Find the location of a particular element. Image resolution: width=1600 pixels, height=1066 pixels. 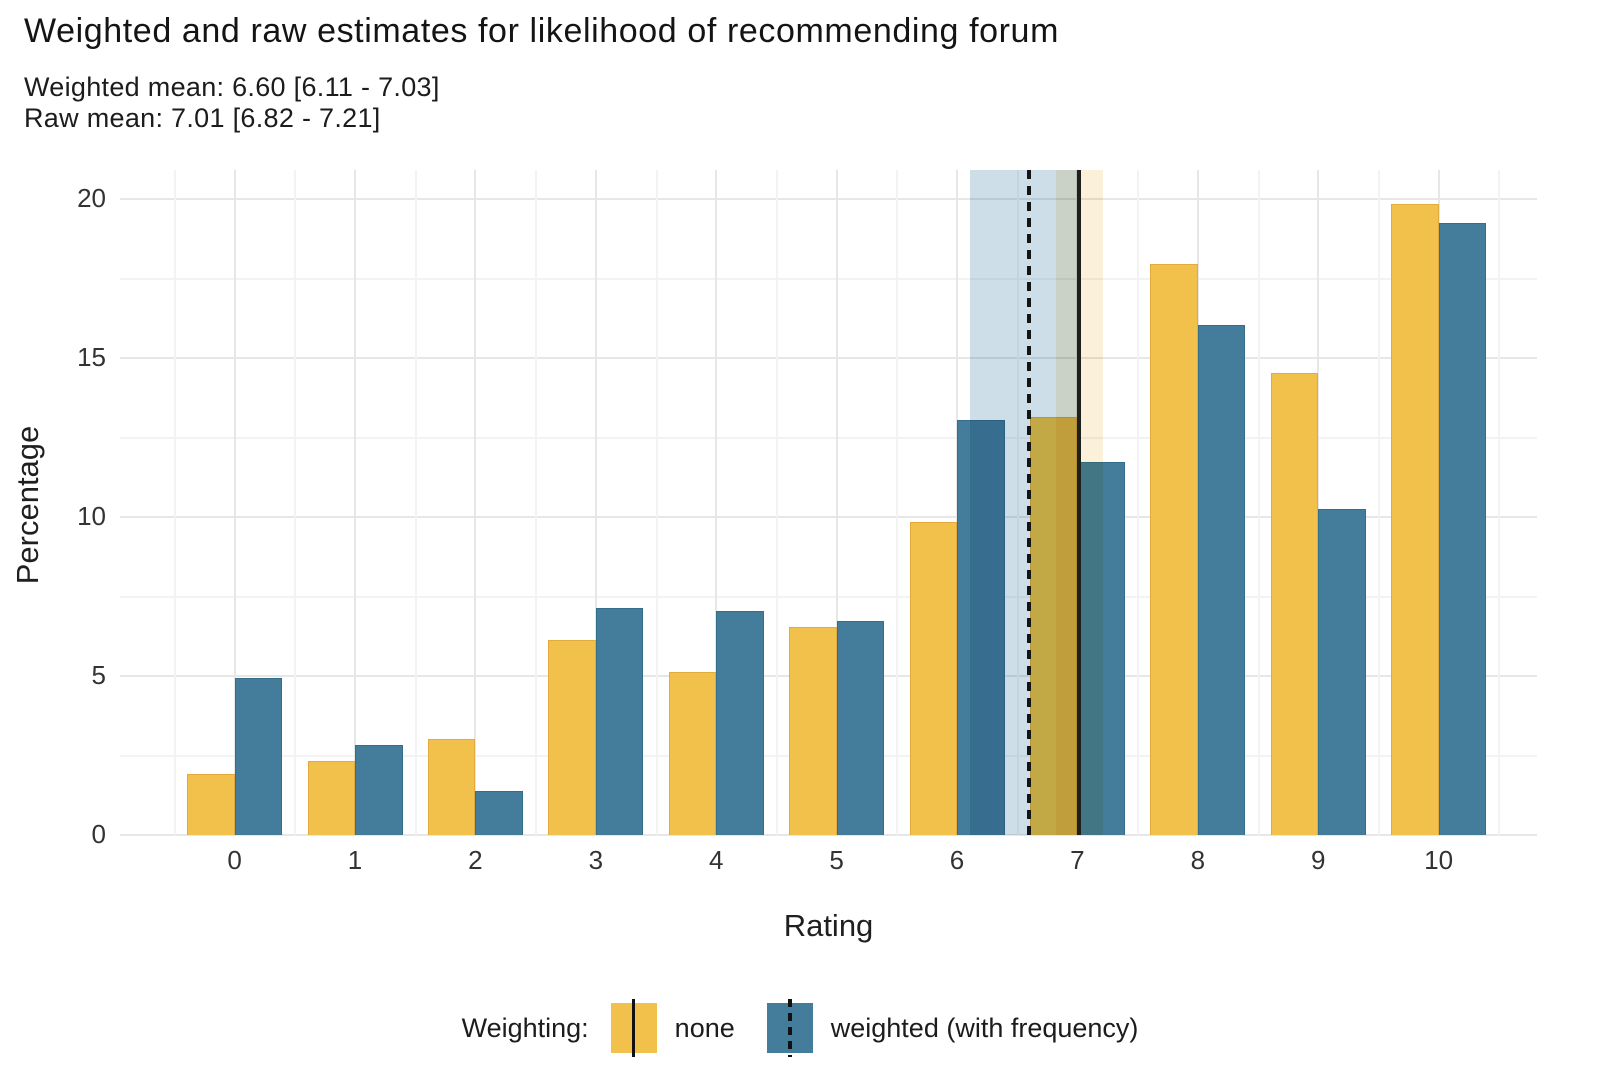

x-tick-label-5: 5 is located at coordinates (836, 860).